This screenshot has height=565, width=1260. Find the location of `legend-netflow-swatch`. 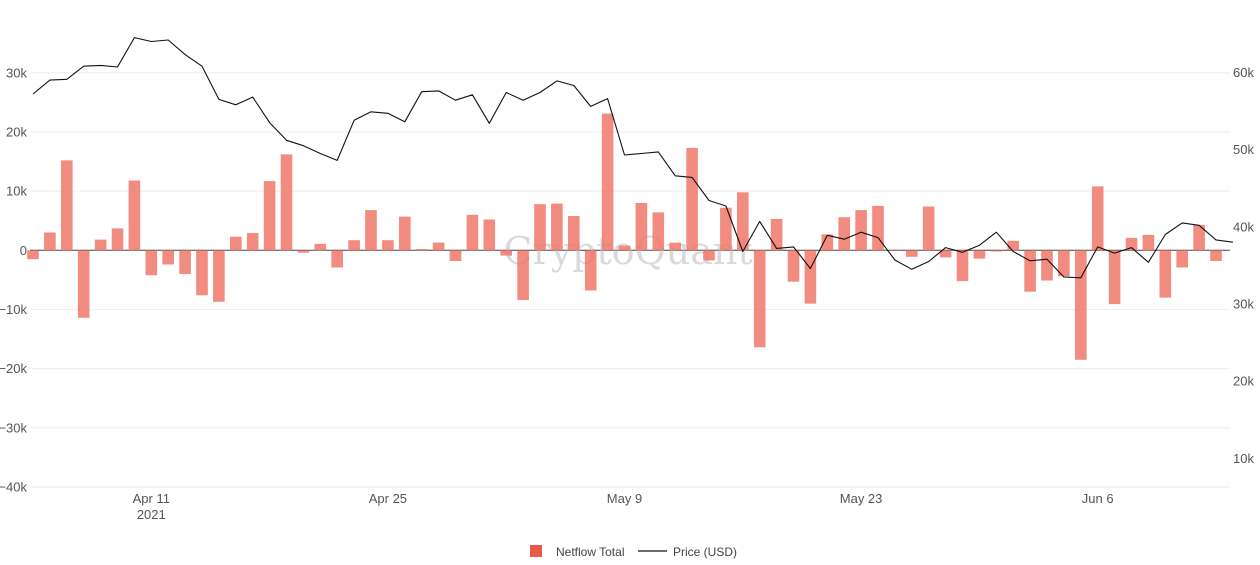

legend-netflow-swatch is located at coordinates (536, 551).